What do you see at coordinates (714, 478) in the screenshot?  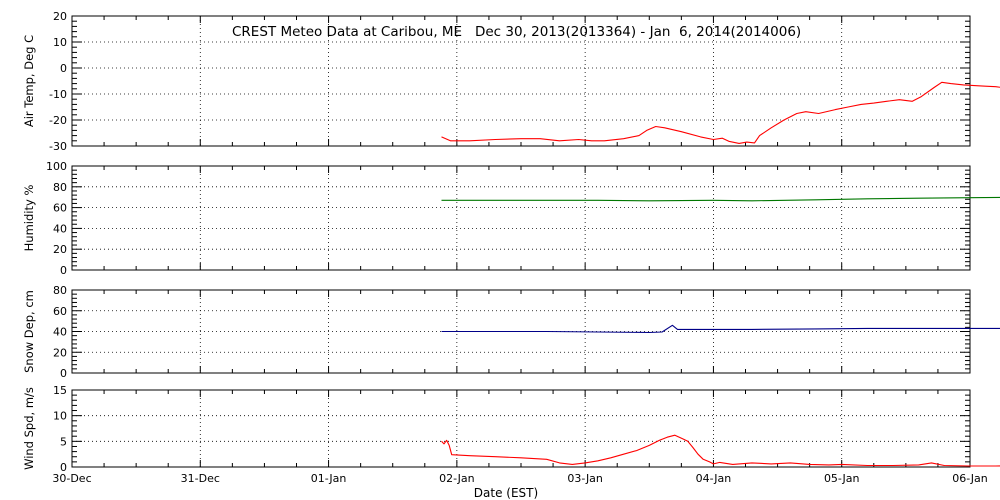 I see `x-tick-label: 04-Jan` at bounding box center [714, 478].